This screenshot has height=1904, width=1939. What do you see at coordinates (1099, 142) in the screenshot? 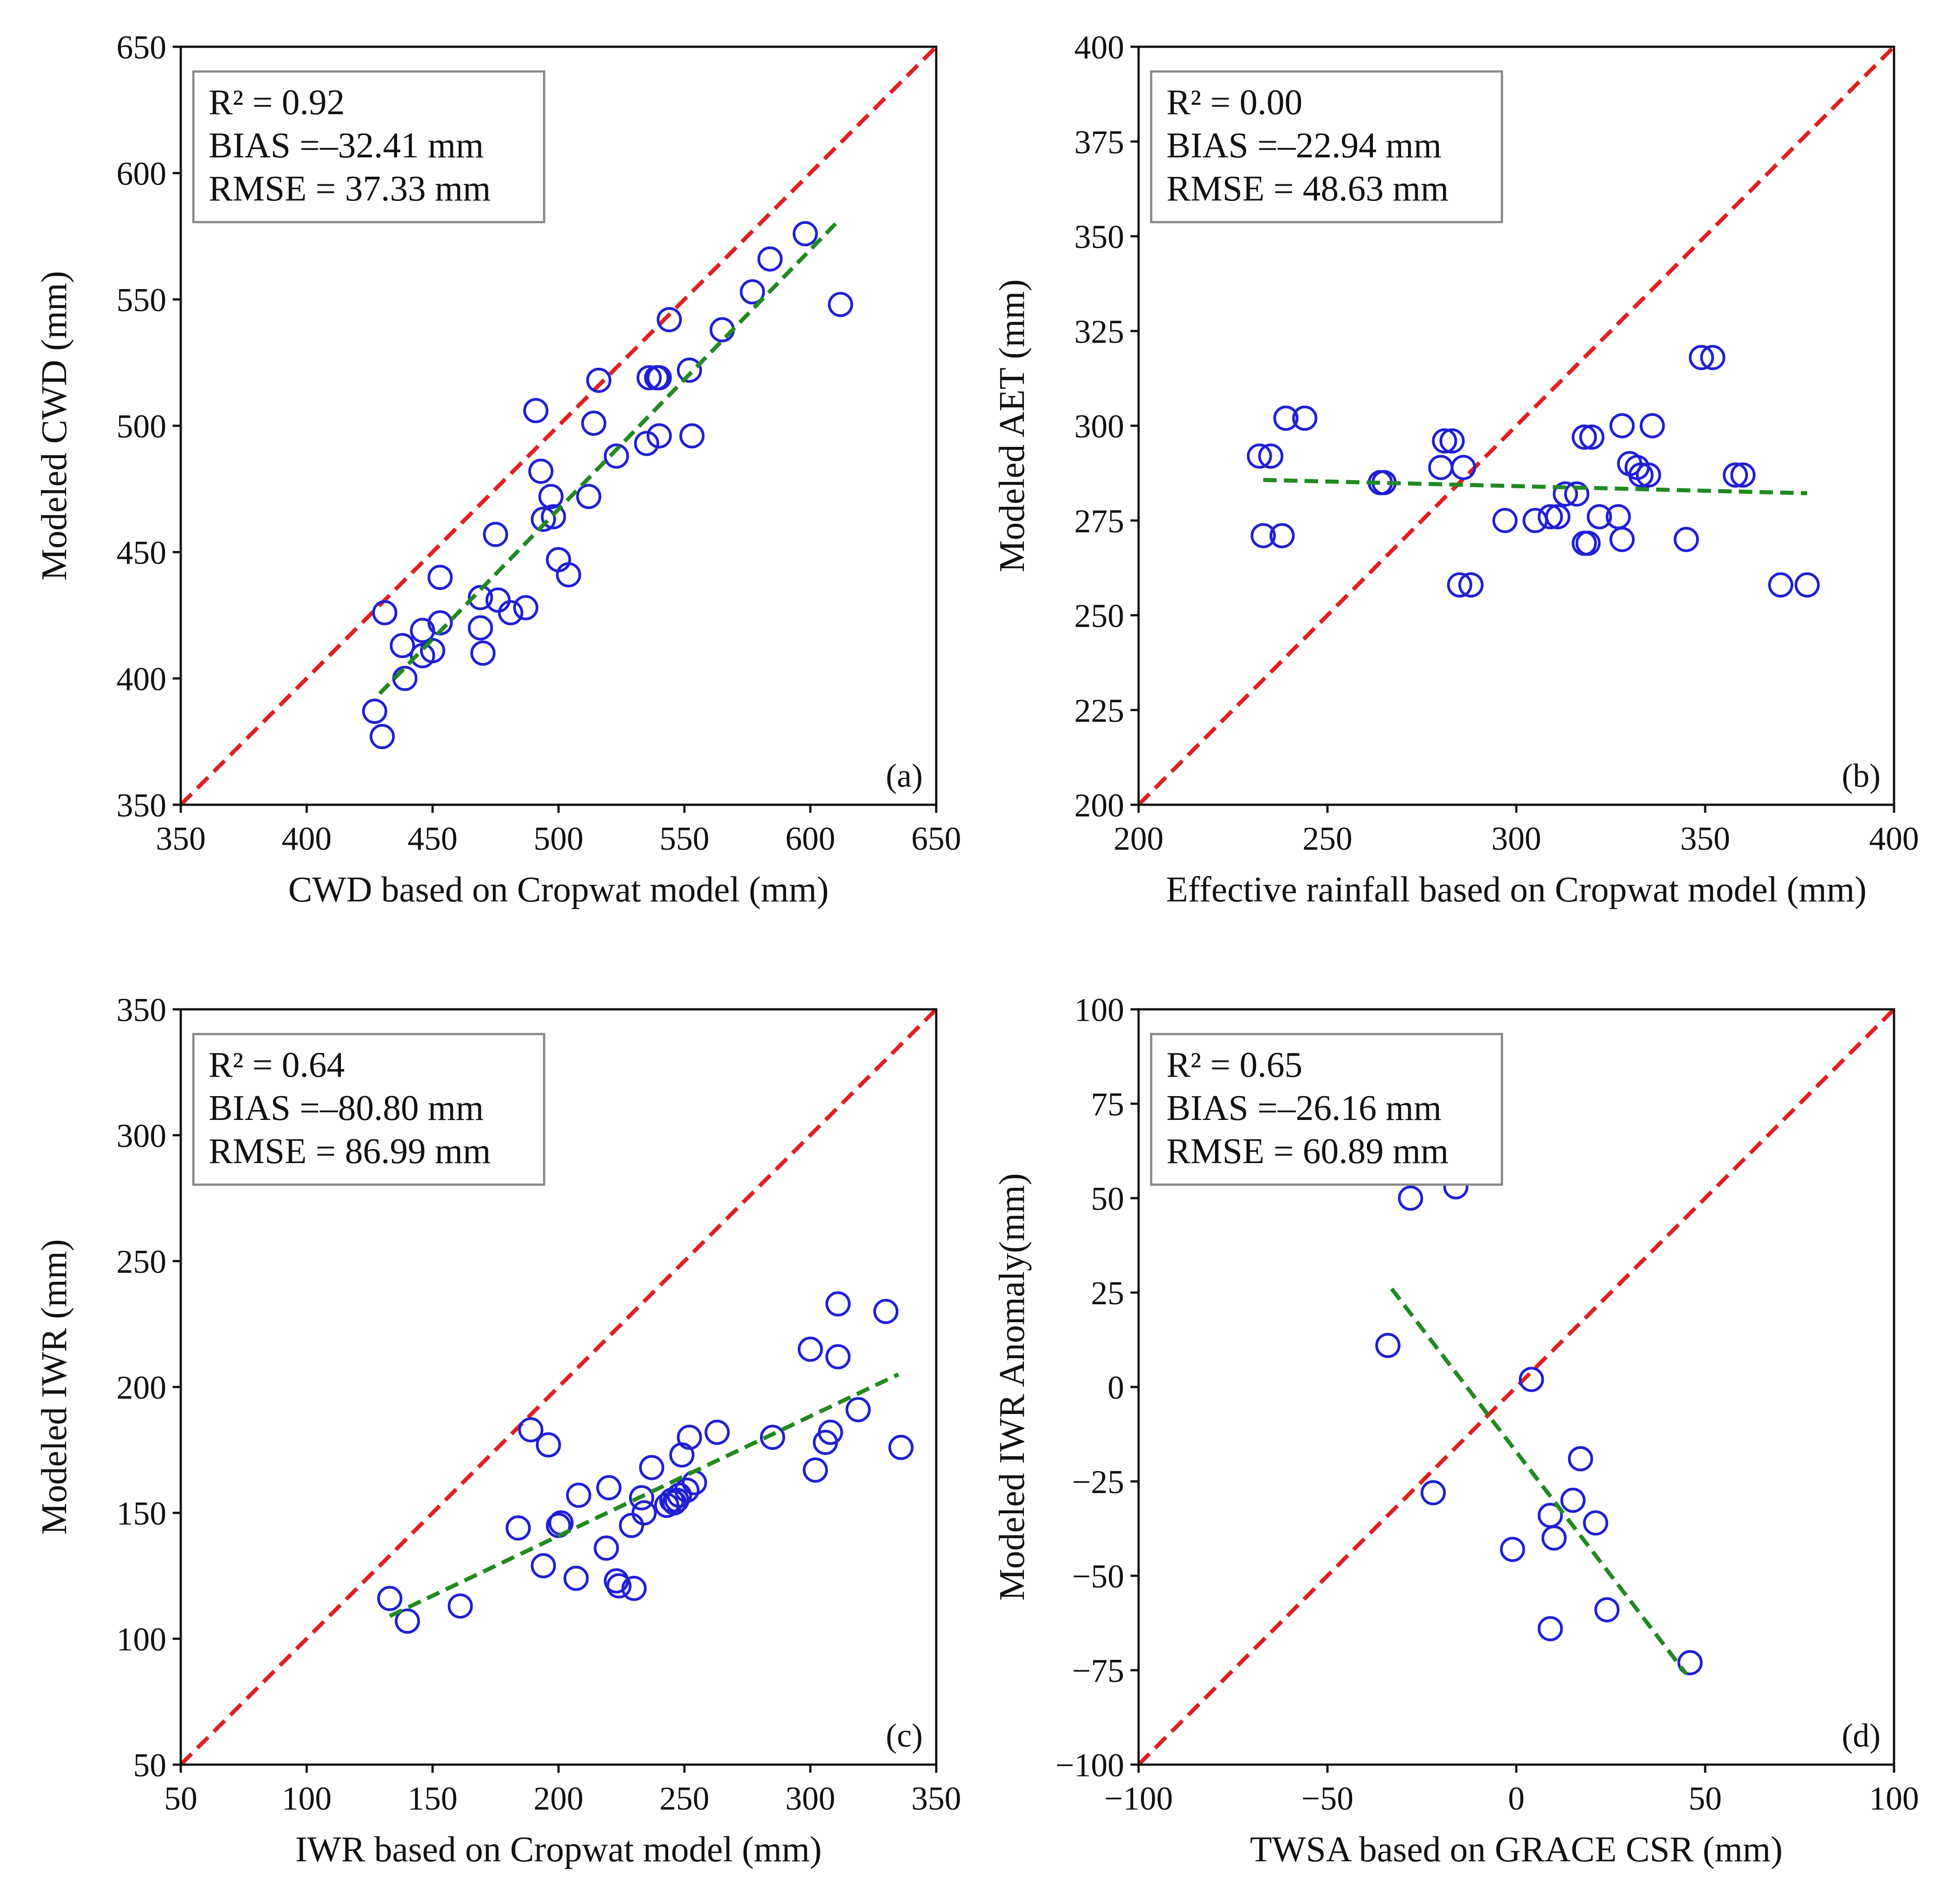
I see `panel-b-y-tick-label: 375` at bounding box center [1099, 142].